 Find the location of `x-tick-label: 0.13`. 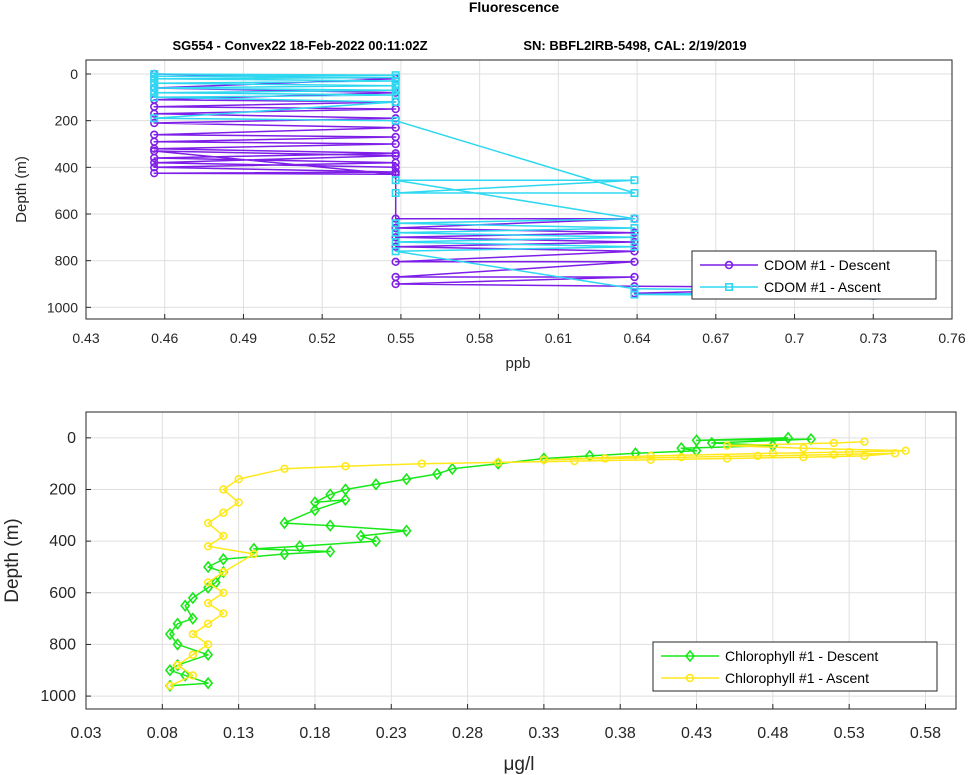

x-tick-label: 0.13 is located at coordinates (238, 733).